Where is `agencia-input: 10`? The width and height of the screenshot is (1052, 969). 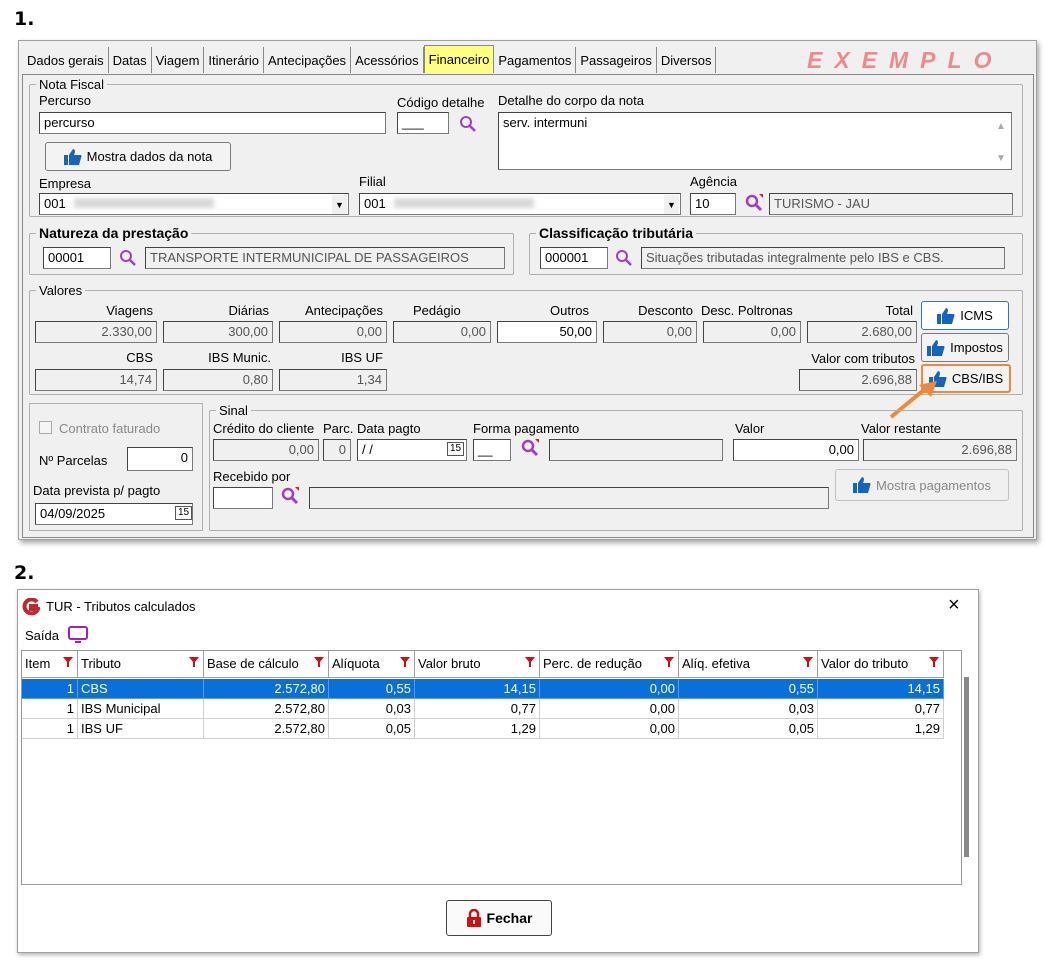 agencia-input: 10 is located at coordinates (713, 204).